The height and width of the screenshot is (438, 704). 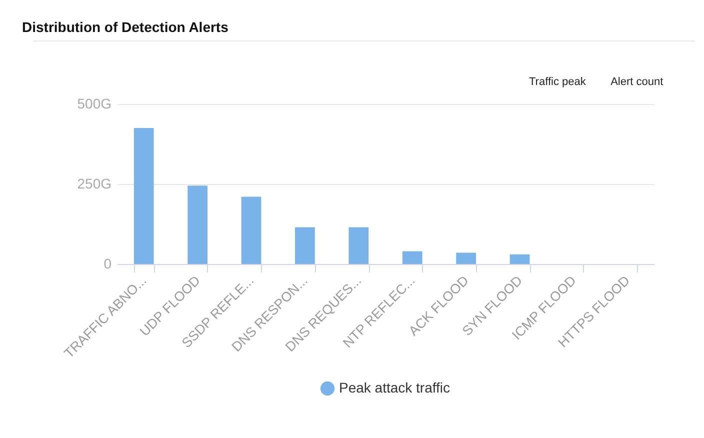 What do you see at coordinates (557, 82) in the screenshot?
I see `text: Traffic peak` at bounding box center [557, 82].